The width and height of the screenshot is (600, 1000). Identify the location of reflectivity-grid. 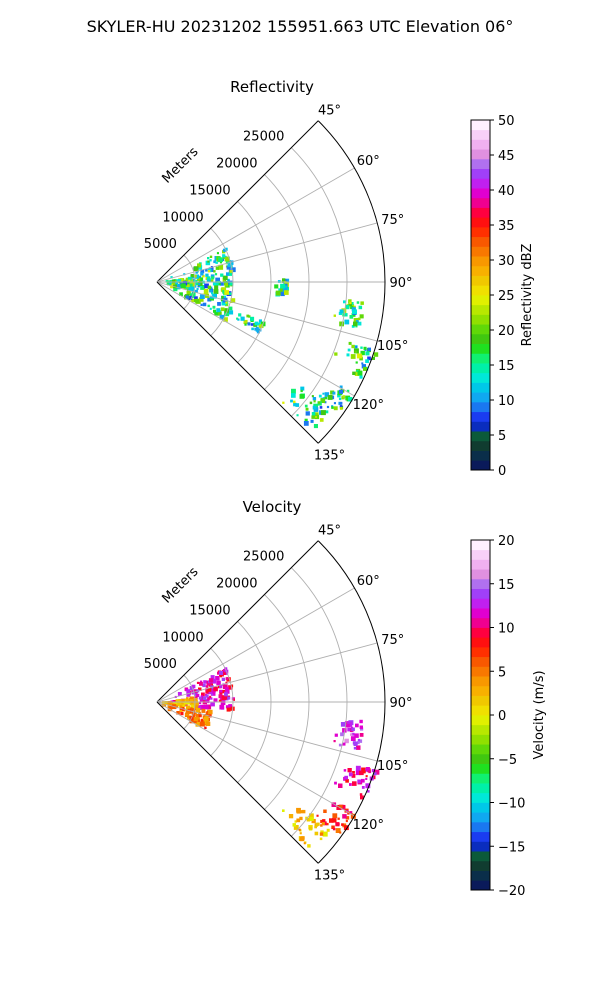
(271, 282).